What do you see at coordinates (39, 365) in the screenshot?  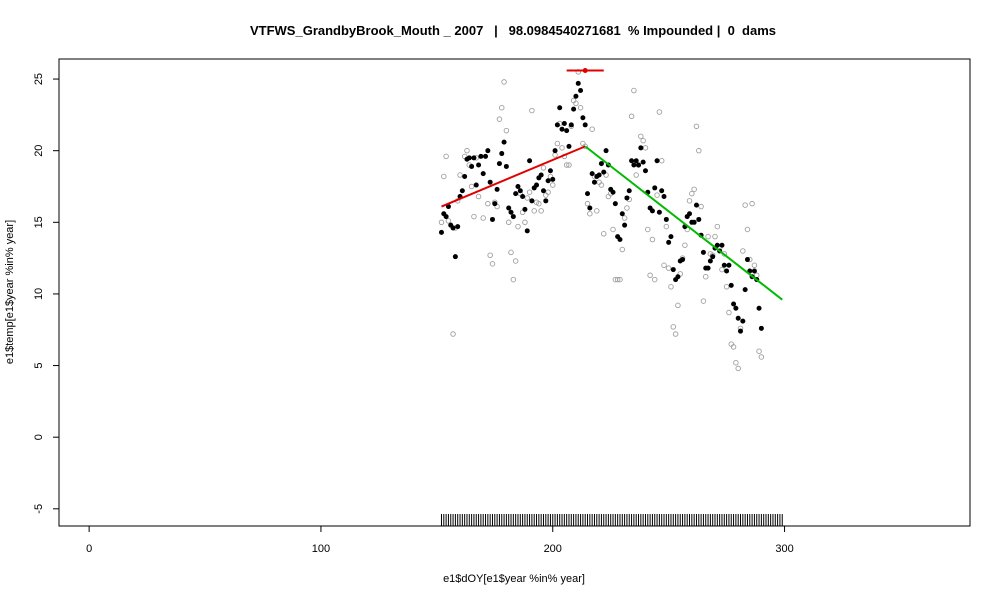 I see `y-tick-label: 5` at bounding box center [39, 365].